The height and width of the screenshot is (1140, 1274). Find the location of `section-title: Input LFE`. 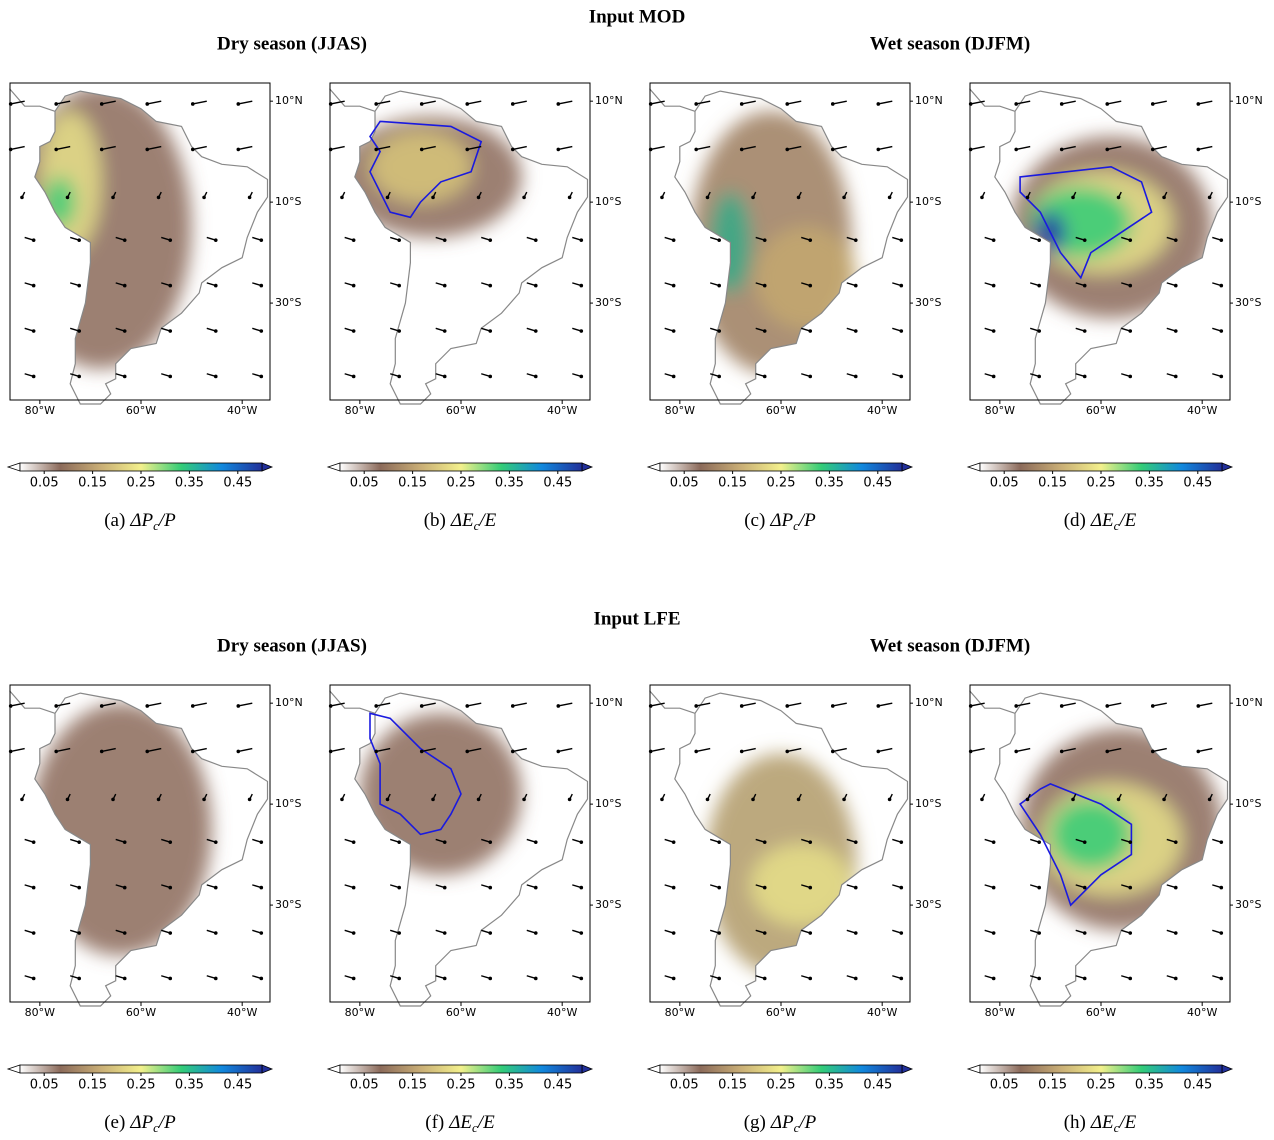

section-title: Input LFE is located at coordinates (636, 618).